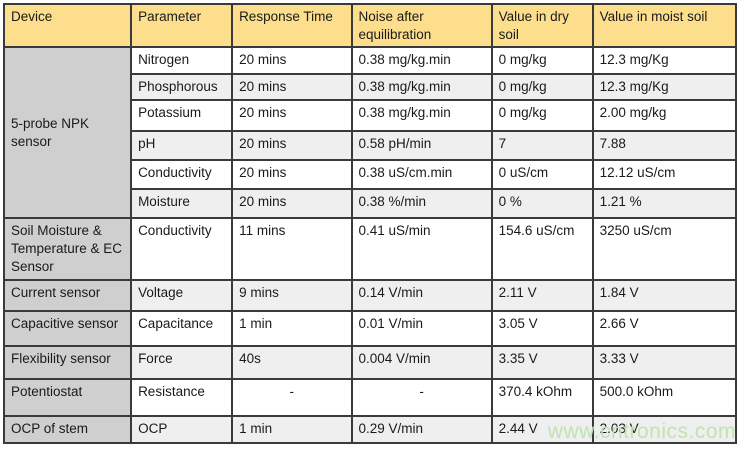 This screenshot has width=740, height=450. What do you see at coordinates (542, 295) in the screenshot?
I see `dry-value-cell: 2.11 V` at bounding box center [542, 295].